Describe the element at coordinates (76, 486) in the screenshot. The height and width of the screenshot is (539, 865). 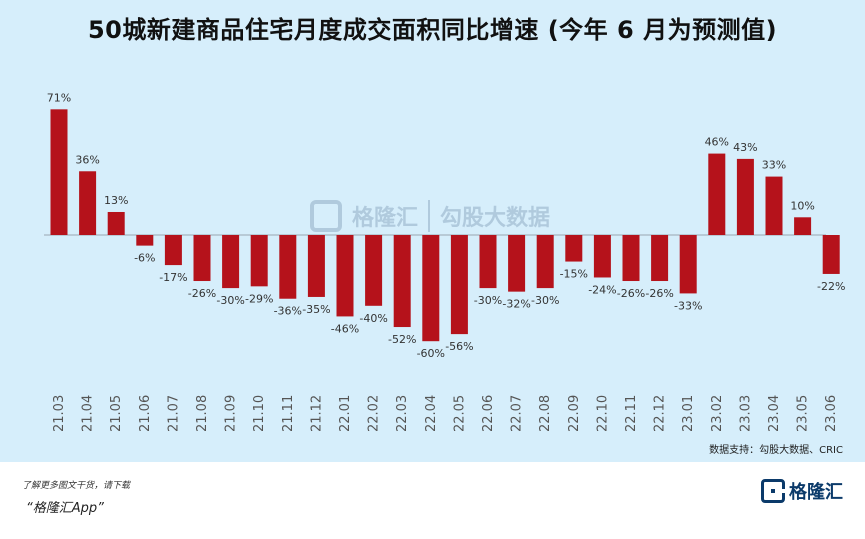
I see `footer-note: 了解更多图文干货，请下载` at that location.